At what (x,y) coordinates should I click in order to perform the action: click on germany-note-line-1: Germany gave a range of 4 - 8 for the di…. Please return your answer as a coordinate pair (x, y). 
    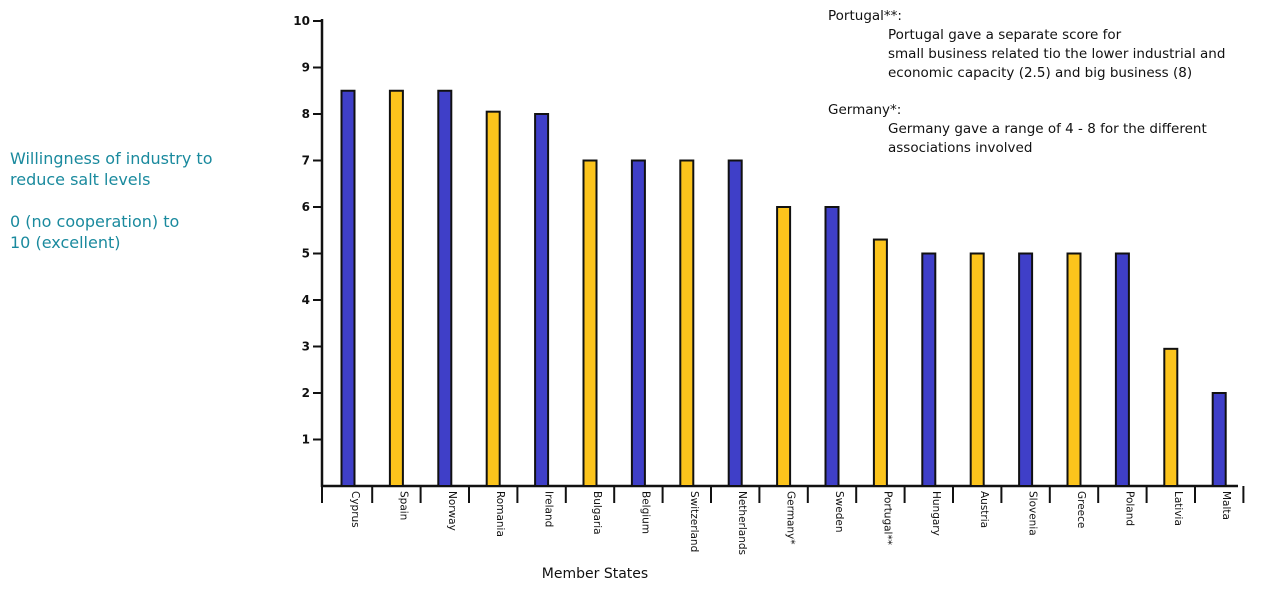
    Looking at the image, I should click on (1047, 129).